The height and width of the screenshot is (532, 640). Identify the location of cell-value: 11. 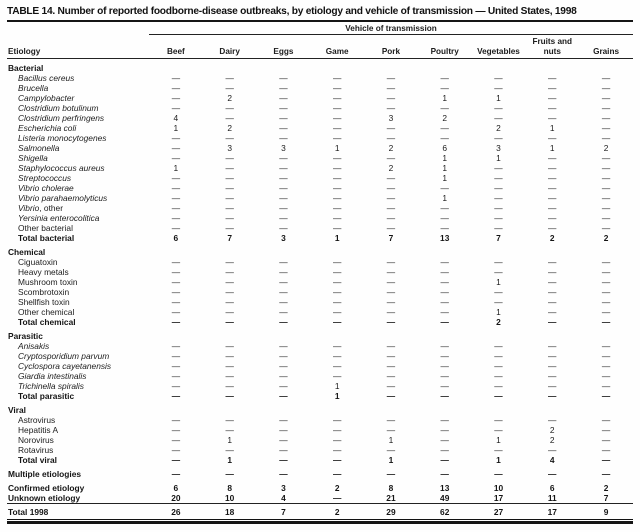
(552, 498).